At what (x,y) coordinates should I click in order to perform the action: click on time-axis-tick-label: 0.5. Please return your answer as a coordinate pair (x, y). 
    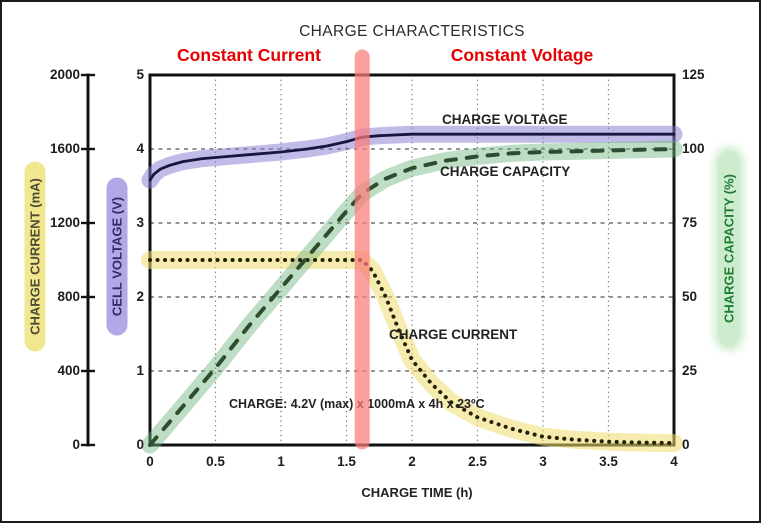
    Looking at the image, I should click on (215, 461).